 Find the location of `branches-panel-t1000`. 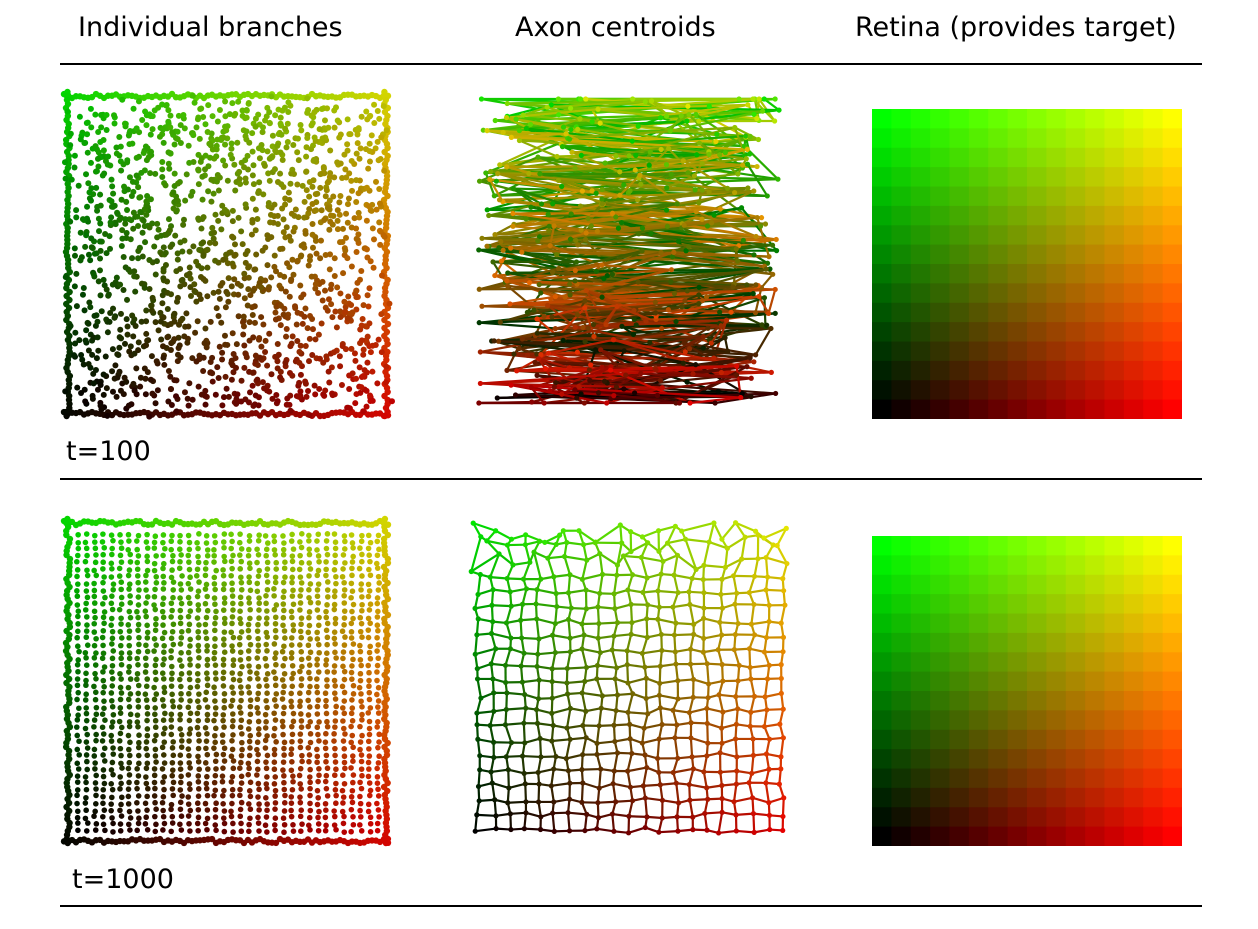

branches-panel-t1000 is located at coordinates (226, 681).